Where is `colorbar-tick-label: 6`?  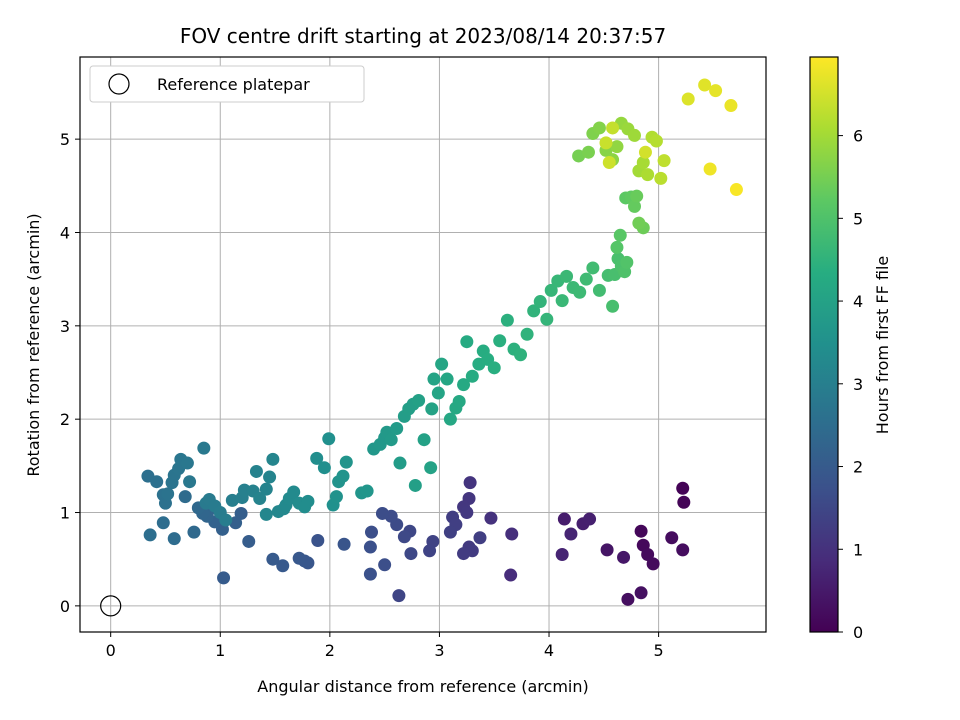
colorbar-tick-label: 6 is located at coordinates (858, 136).